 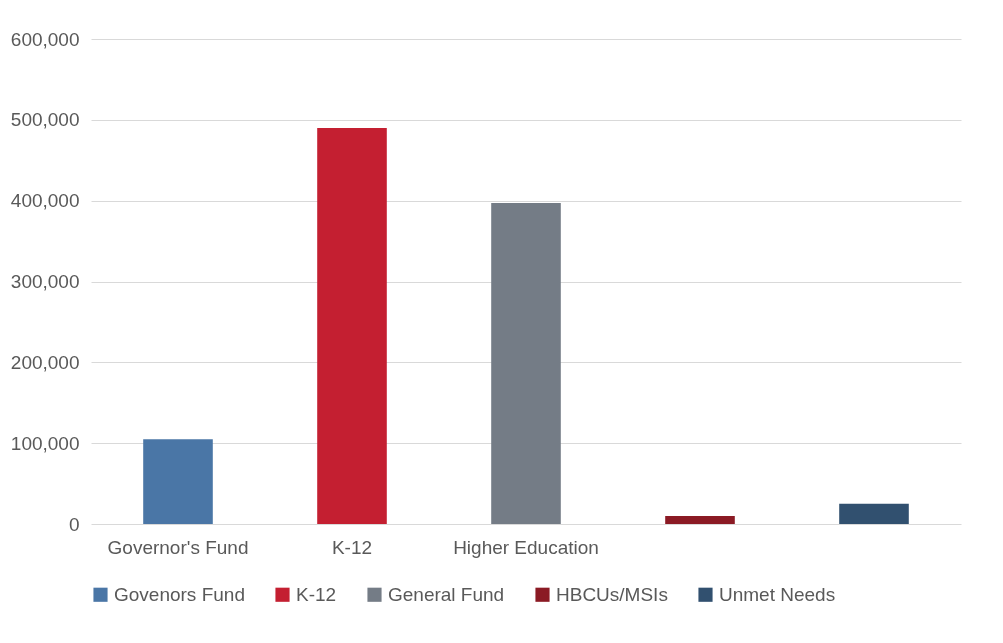 What do you see at coordinates (45, 201) in the screenshot?
I see `y-tick-label: 400,000` at bounding box center [45, 201].